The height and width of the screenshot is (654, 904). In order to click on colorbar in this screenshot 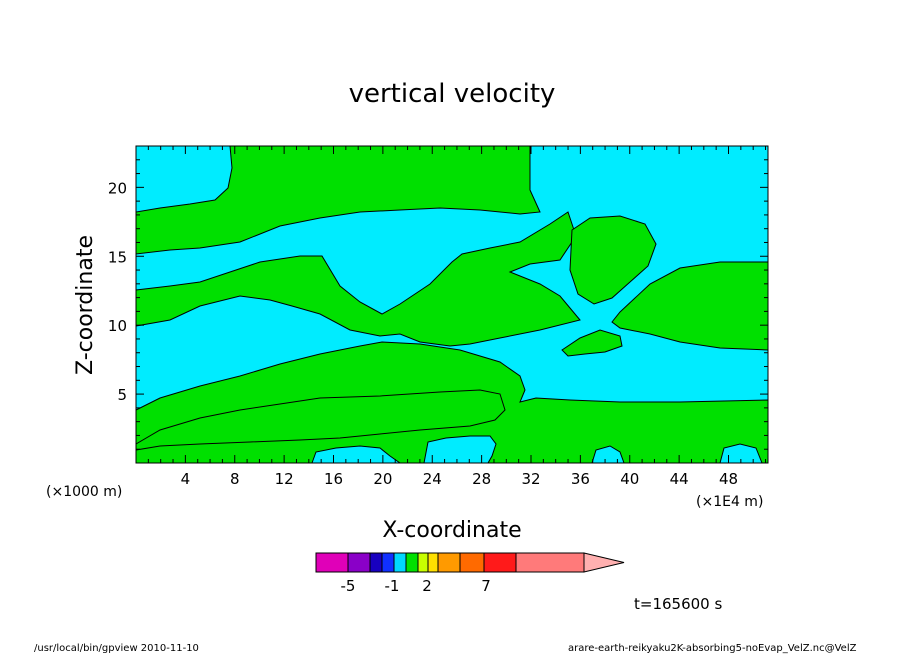, I will do `click(470, 562)`.